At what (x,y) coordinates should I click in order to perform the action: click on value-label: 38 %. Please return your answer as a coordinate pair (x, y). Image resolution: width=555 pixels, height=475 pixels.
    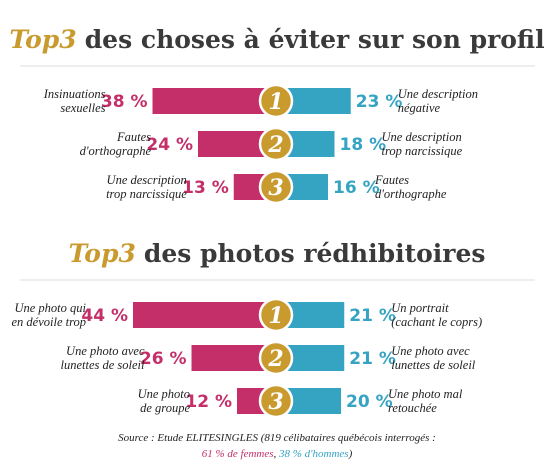
    Looking at the image, I should click on (124, 102).